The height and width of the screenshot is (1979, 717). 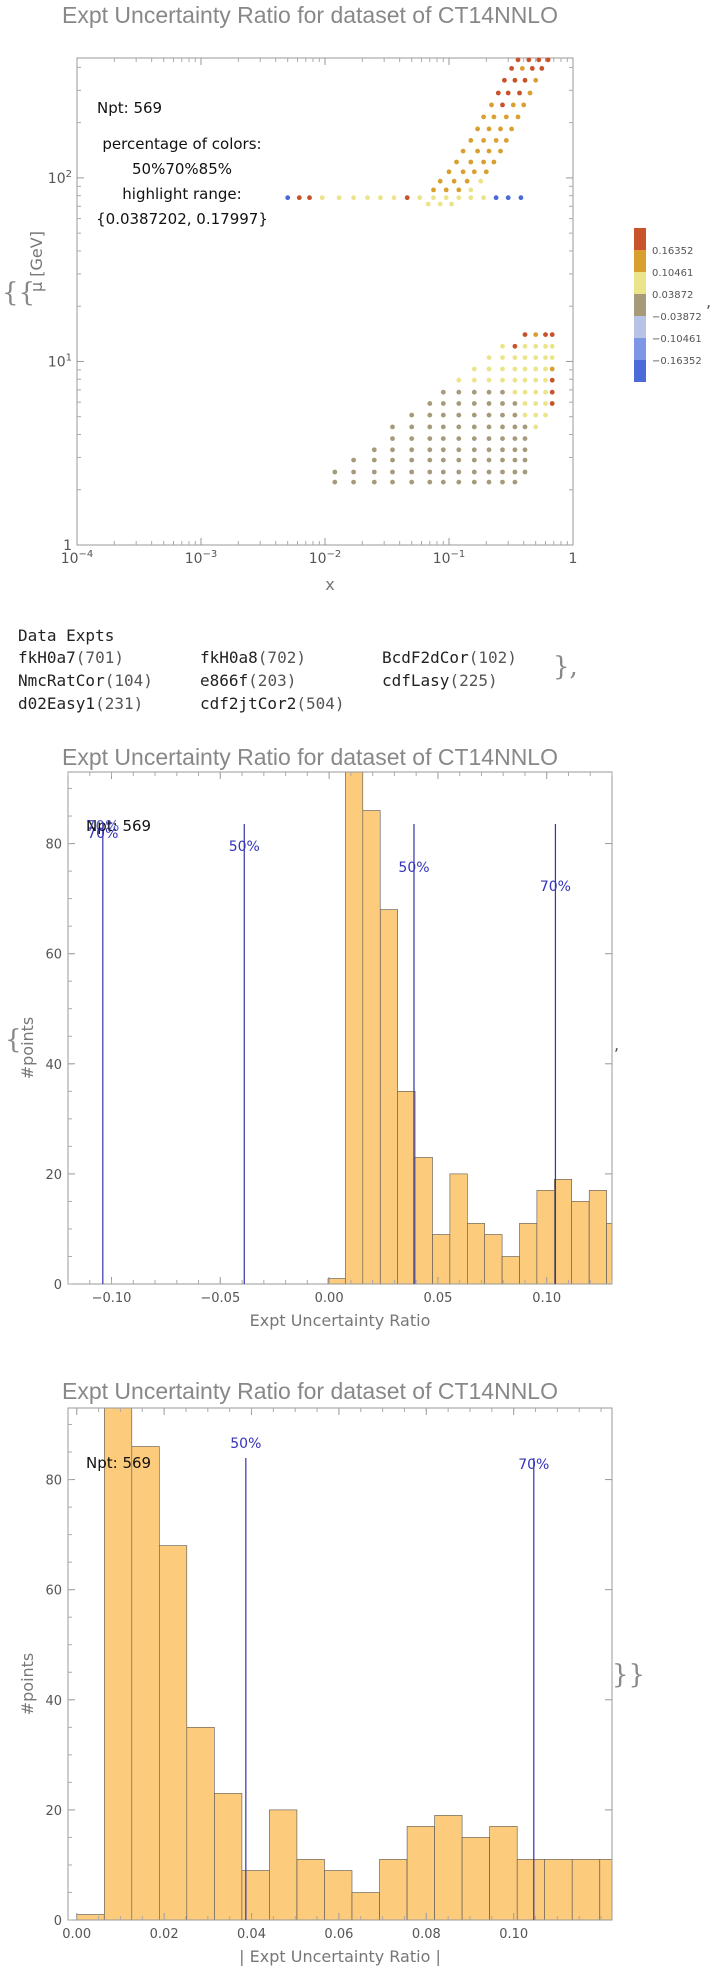 I want to click on expt-name: d02Easy1, so click(x=57, y=703).